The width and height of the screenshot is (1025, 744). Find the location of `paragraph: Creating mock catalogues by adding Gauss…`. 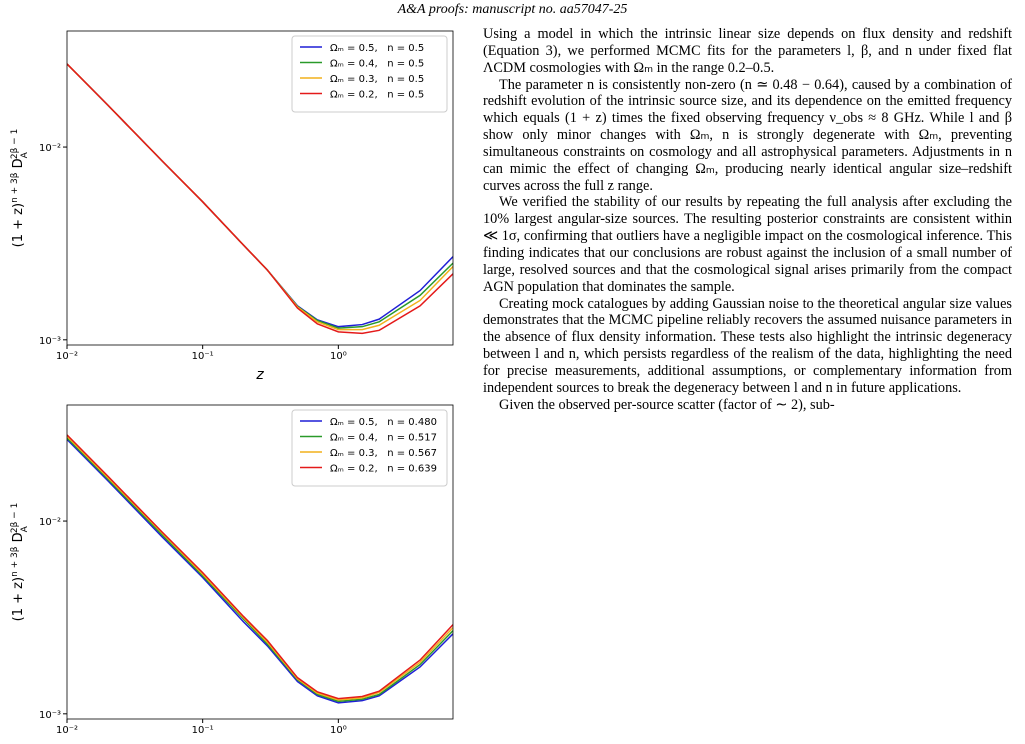

paragraph: Creating mock catalogues by adding Gauss… is located at coordinates (747, 345).